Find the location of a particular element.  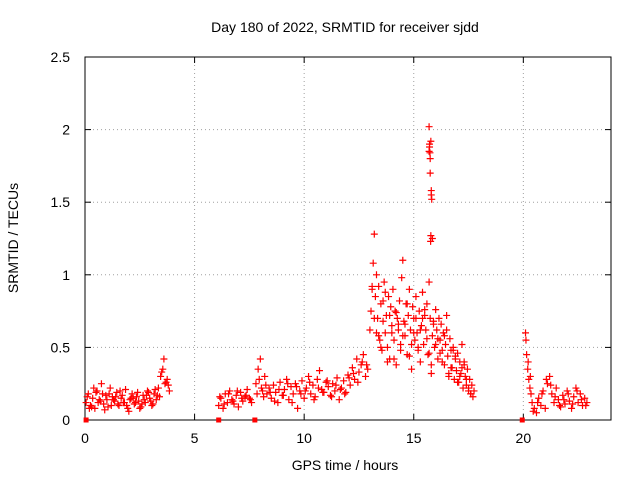

y-tick-label: 1.5 is located at coordinates (61, 202).